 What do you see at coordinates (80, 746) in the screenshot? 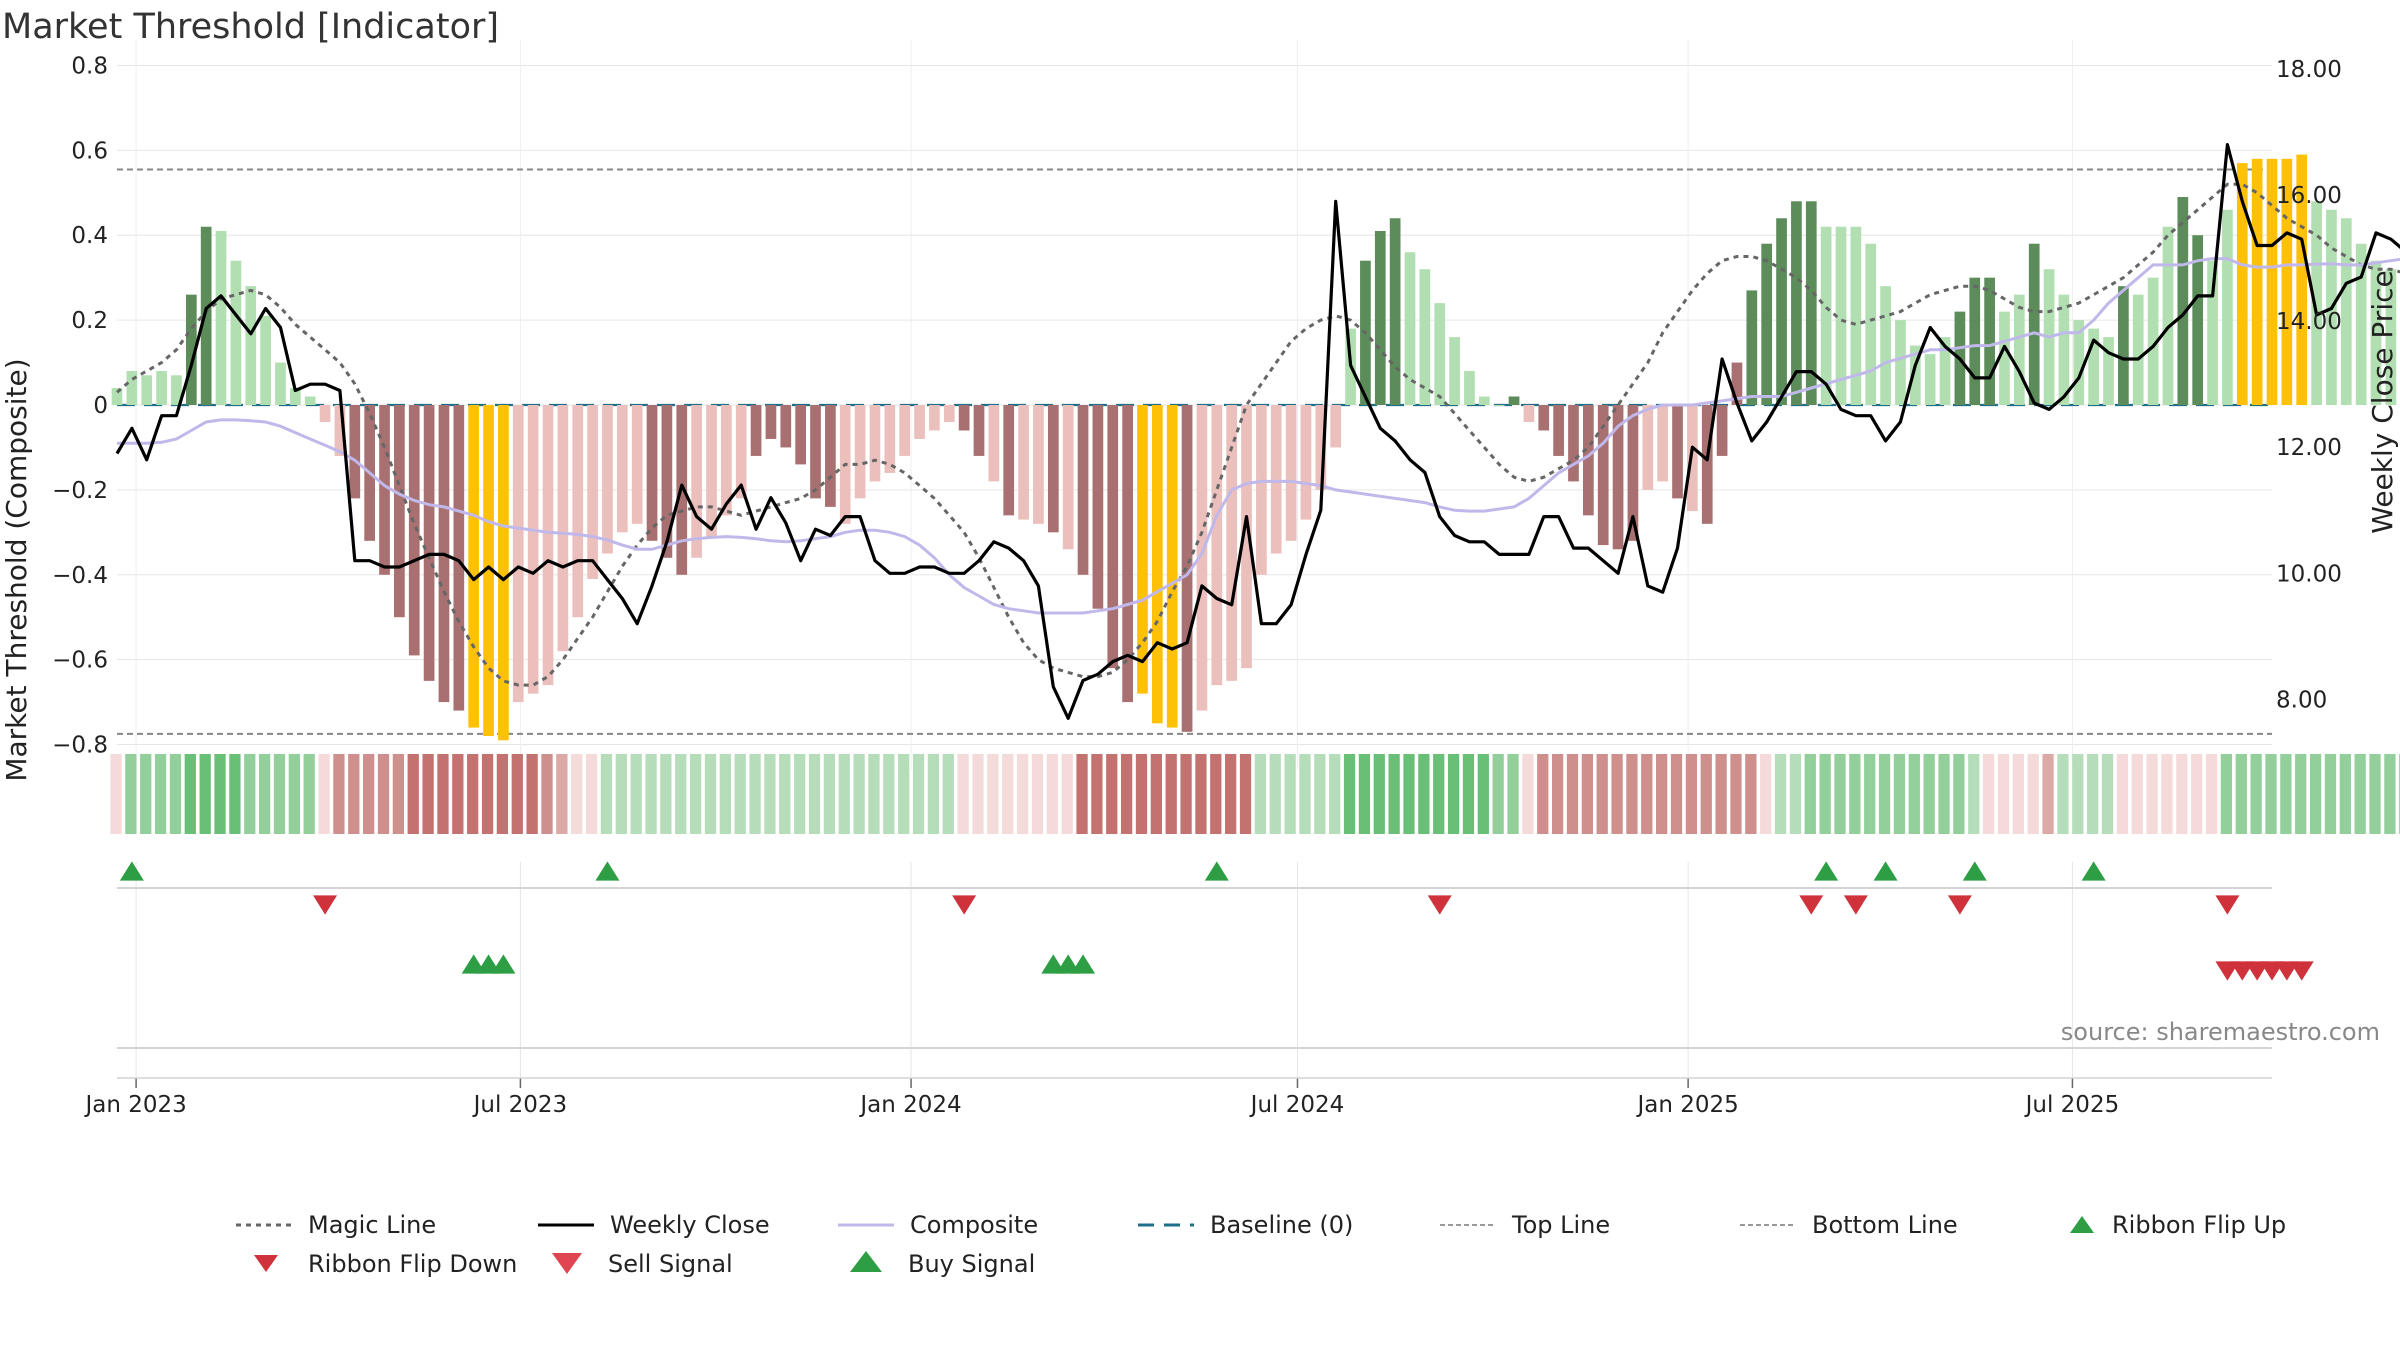
I see `y-tick-label: −0.8` at bounding box center [80, 746].